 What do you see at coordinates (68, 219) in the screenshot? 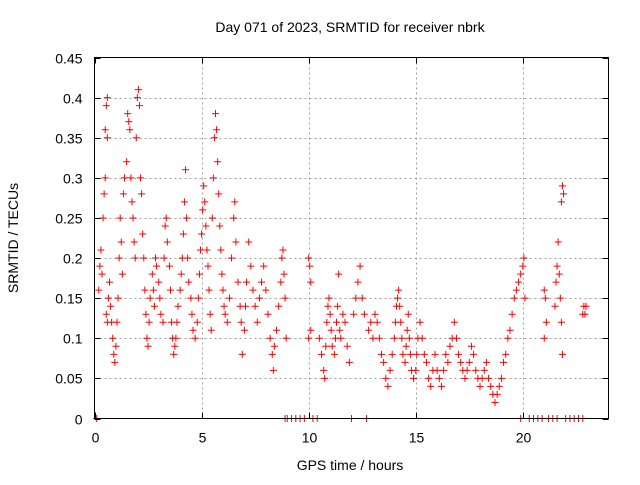
I see `y-tick-label: 0.25` at bounding box center [68, 219].